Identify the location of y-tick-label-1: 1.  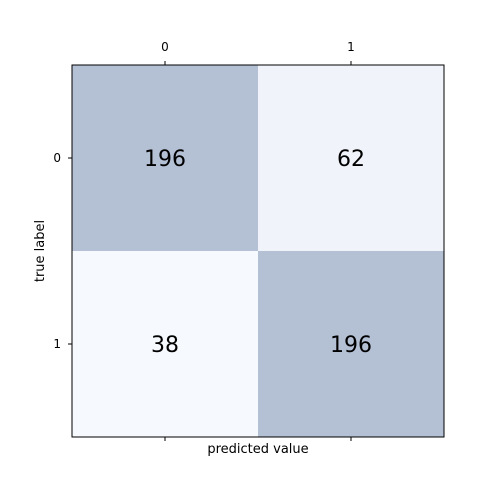
(57, 344).